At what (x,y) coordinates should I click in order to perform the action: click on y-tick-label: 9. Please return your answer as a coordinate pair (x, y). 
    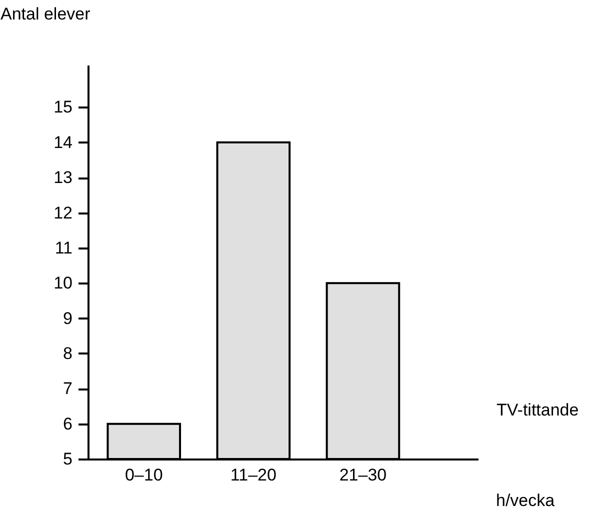
    Looking at the image, I should click on (67, 318).